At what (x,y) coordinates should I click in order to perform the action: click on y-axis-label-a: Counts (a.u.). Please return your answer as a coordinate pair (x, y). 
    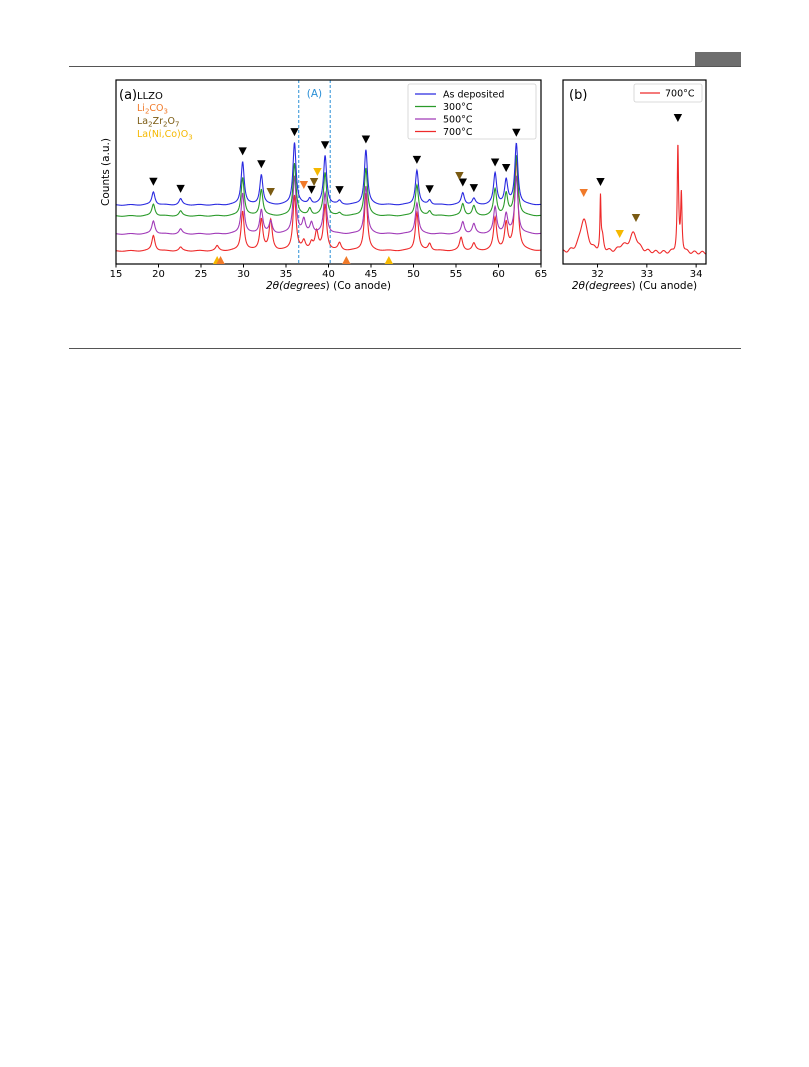
    Looking at the image, I should click on (106, 172).